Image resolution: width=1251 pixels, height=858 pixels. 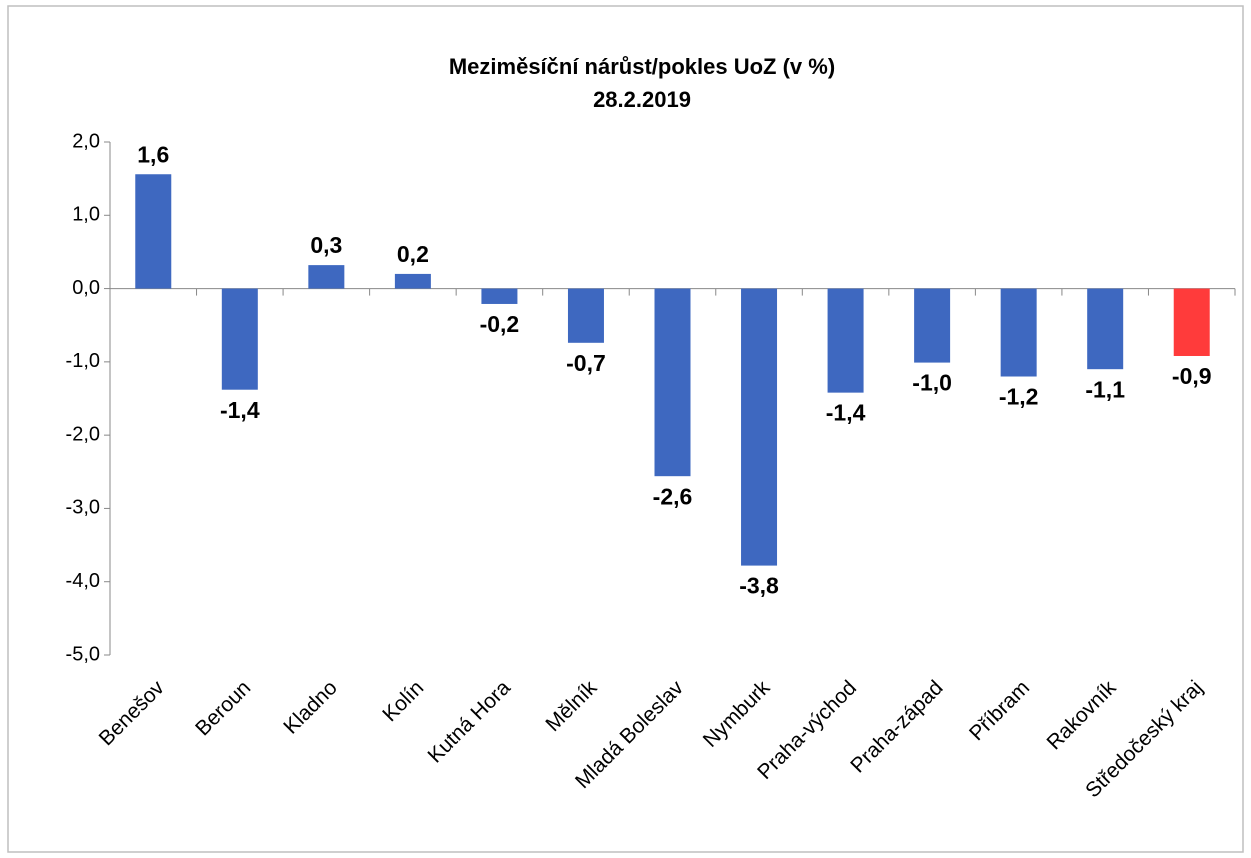 I want to click on y-tick-label: -1,0, so click(x=83, y=361).